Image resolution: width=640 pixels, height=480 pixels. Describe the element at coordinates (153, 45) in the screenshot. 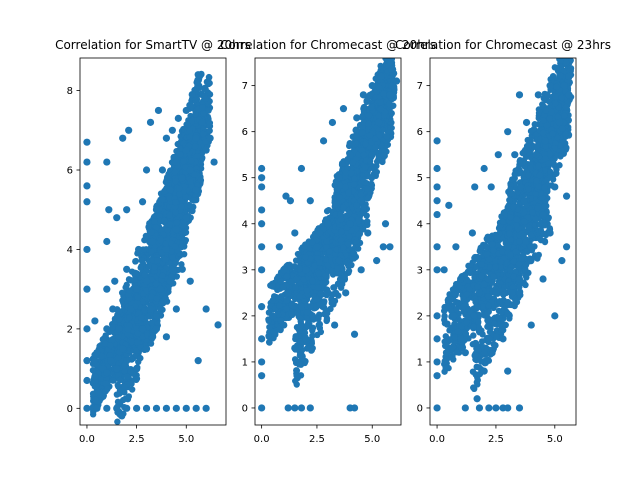

I see `chart-title: Correlation for SmartTV @ 20hrs` at that location.